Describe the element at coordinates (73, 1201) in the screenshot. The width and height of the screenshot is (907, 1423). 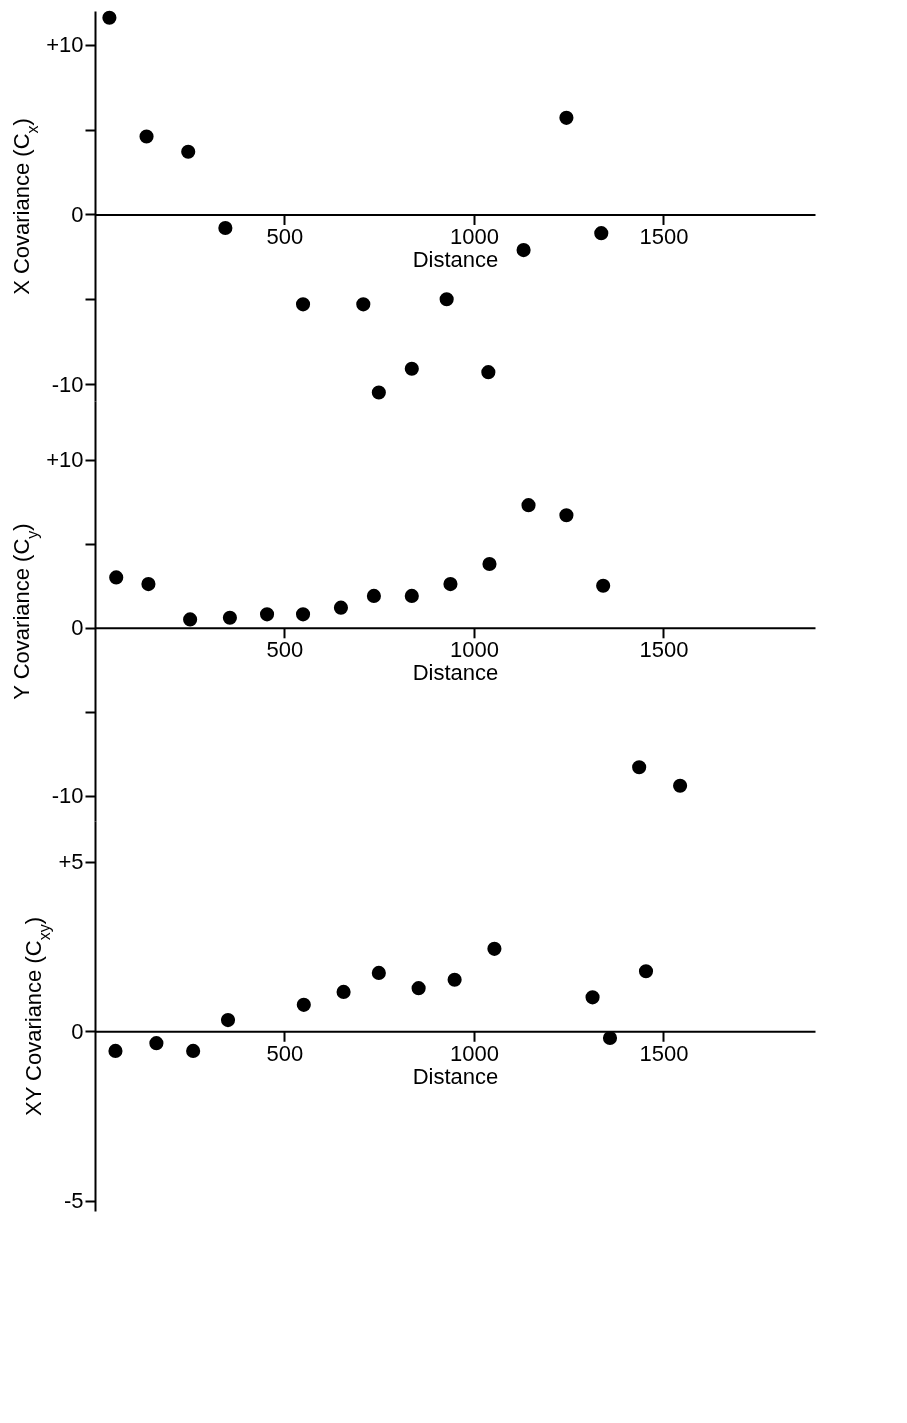
I see `y-tick-label: -5` at that location.